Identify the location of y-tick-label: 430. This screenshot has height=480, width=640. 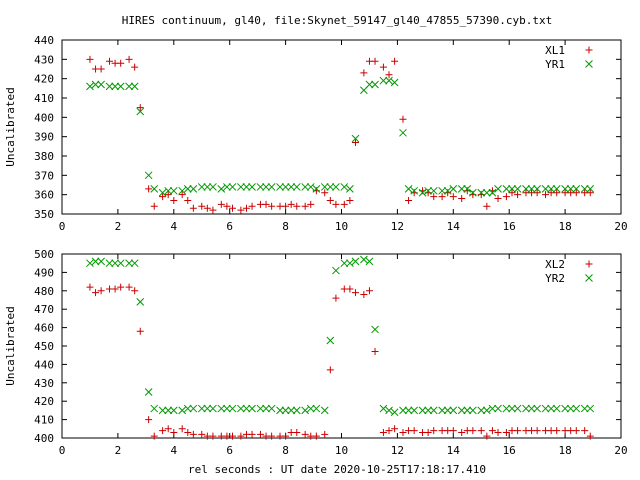
(44, 383).